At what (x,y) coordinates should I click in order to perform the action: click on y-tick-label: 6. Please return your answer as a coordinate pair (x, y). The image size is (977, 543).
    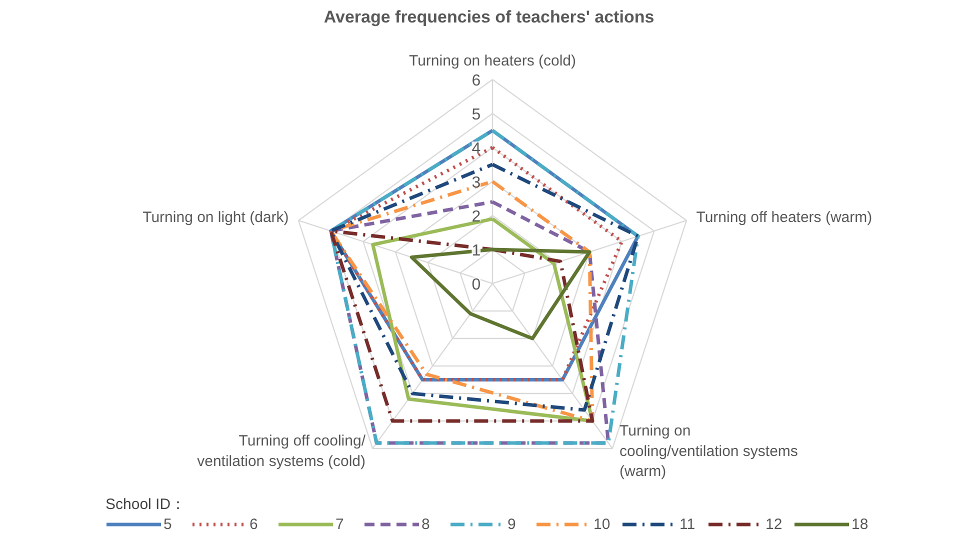
    Looking at the image, I should click on (476, 81).